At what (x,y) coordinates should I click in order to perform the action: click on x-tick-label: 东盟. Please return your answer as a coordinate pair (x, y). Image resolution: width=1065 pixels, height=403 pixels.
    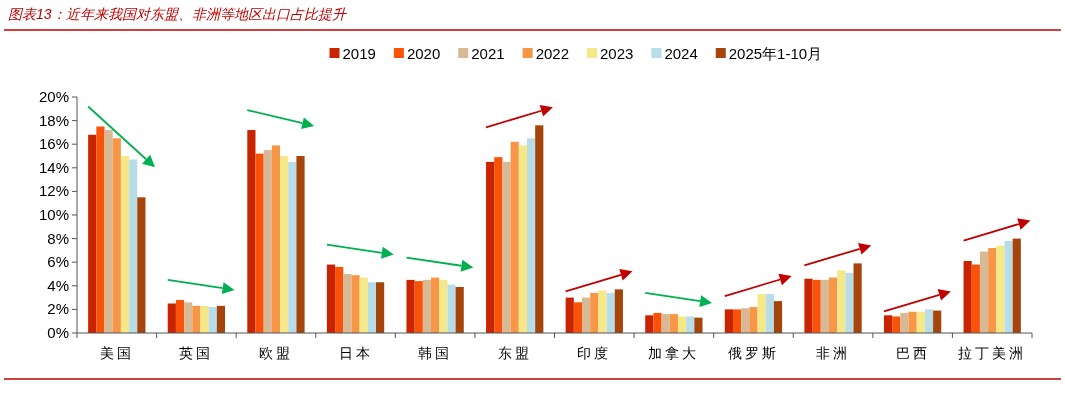
    Looking at the image, I should click on (514, 353).